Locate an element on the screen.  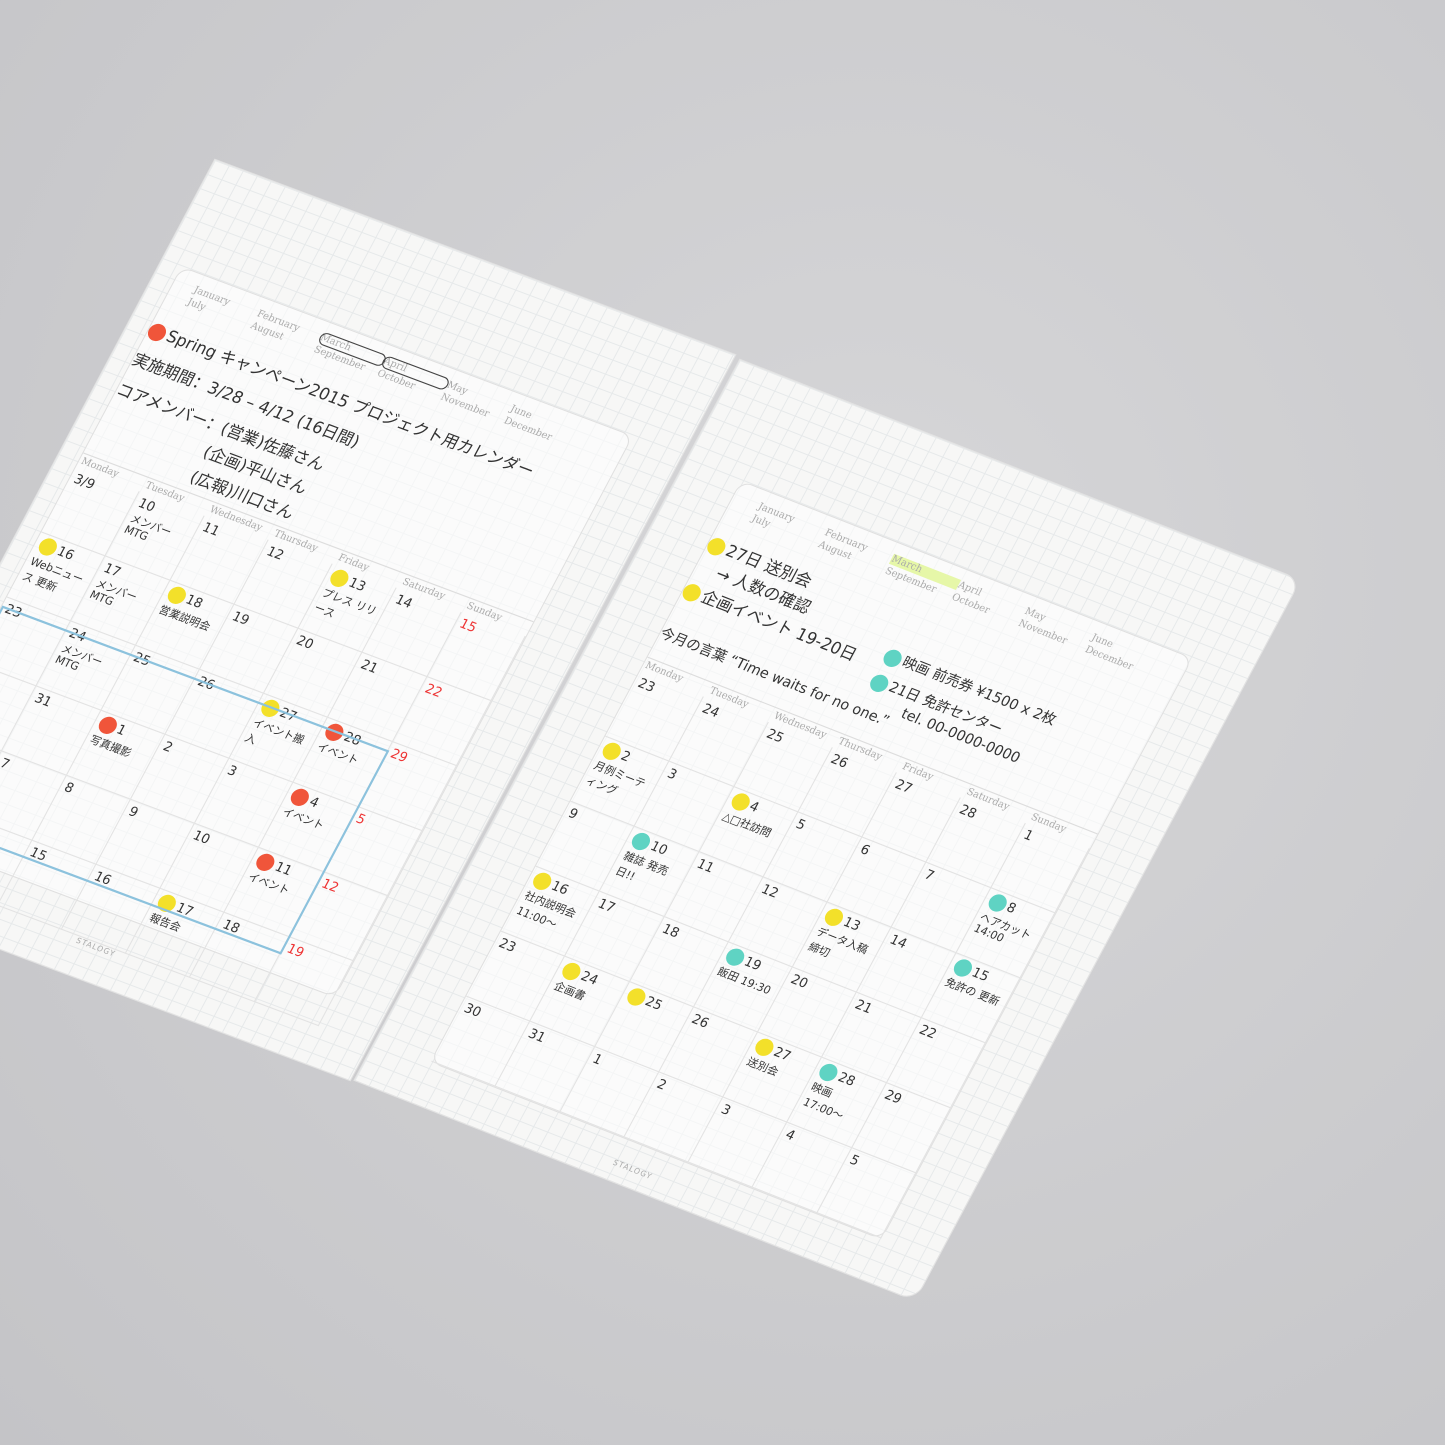
day-number: 6 is located at coordinates (865, 850).